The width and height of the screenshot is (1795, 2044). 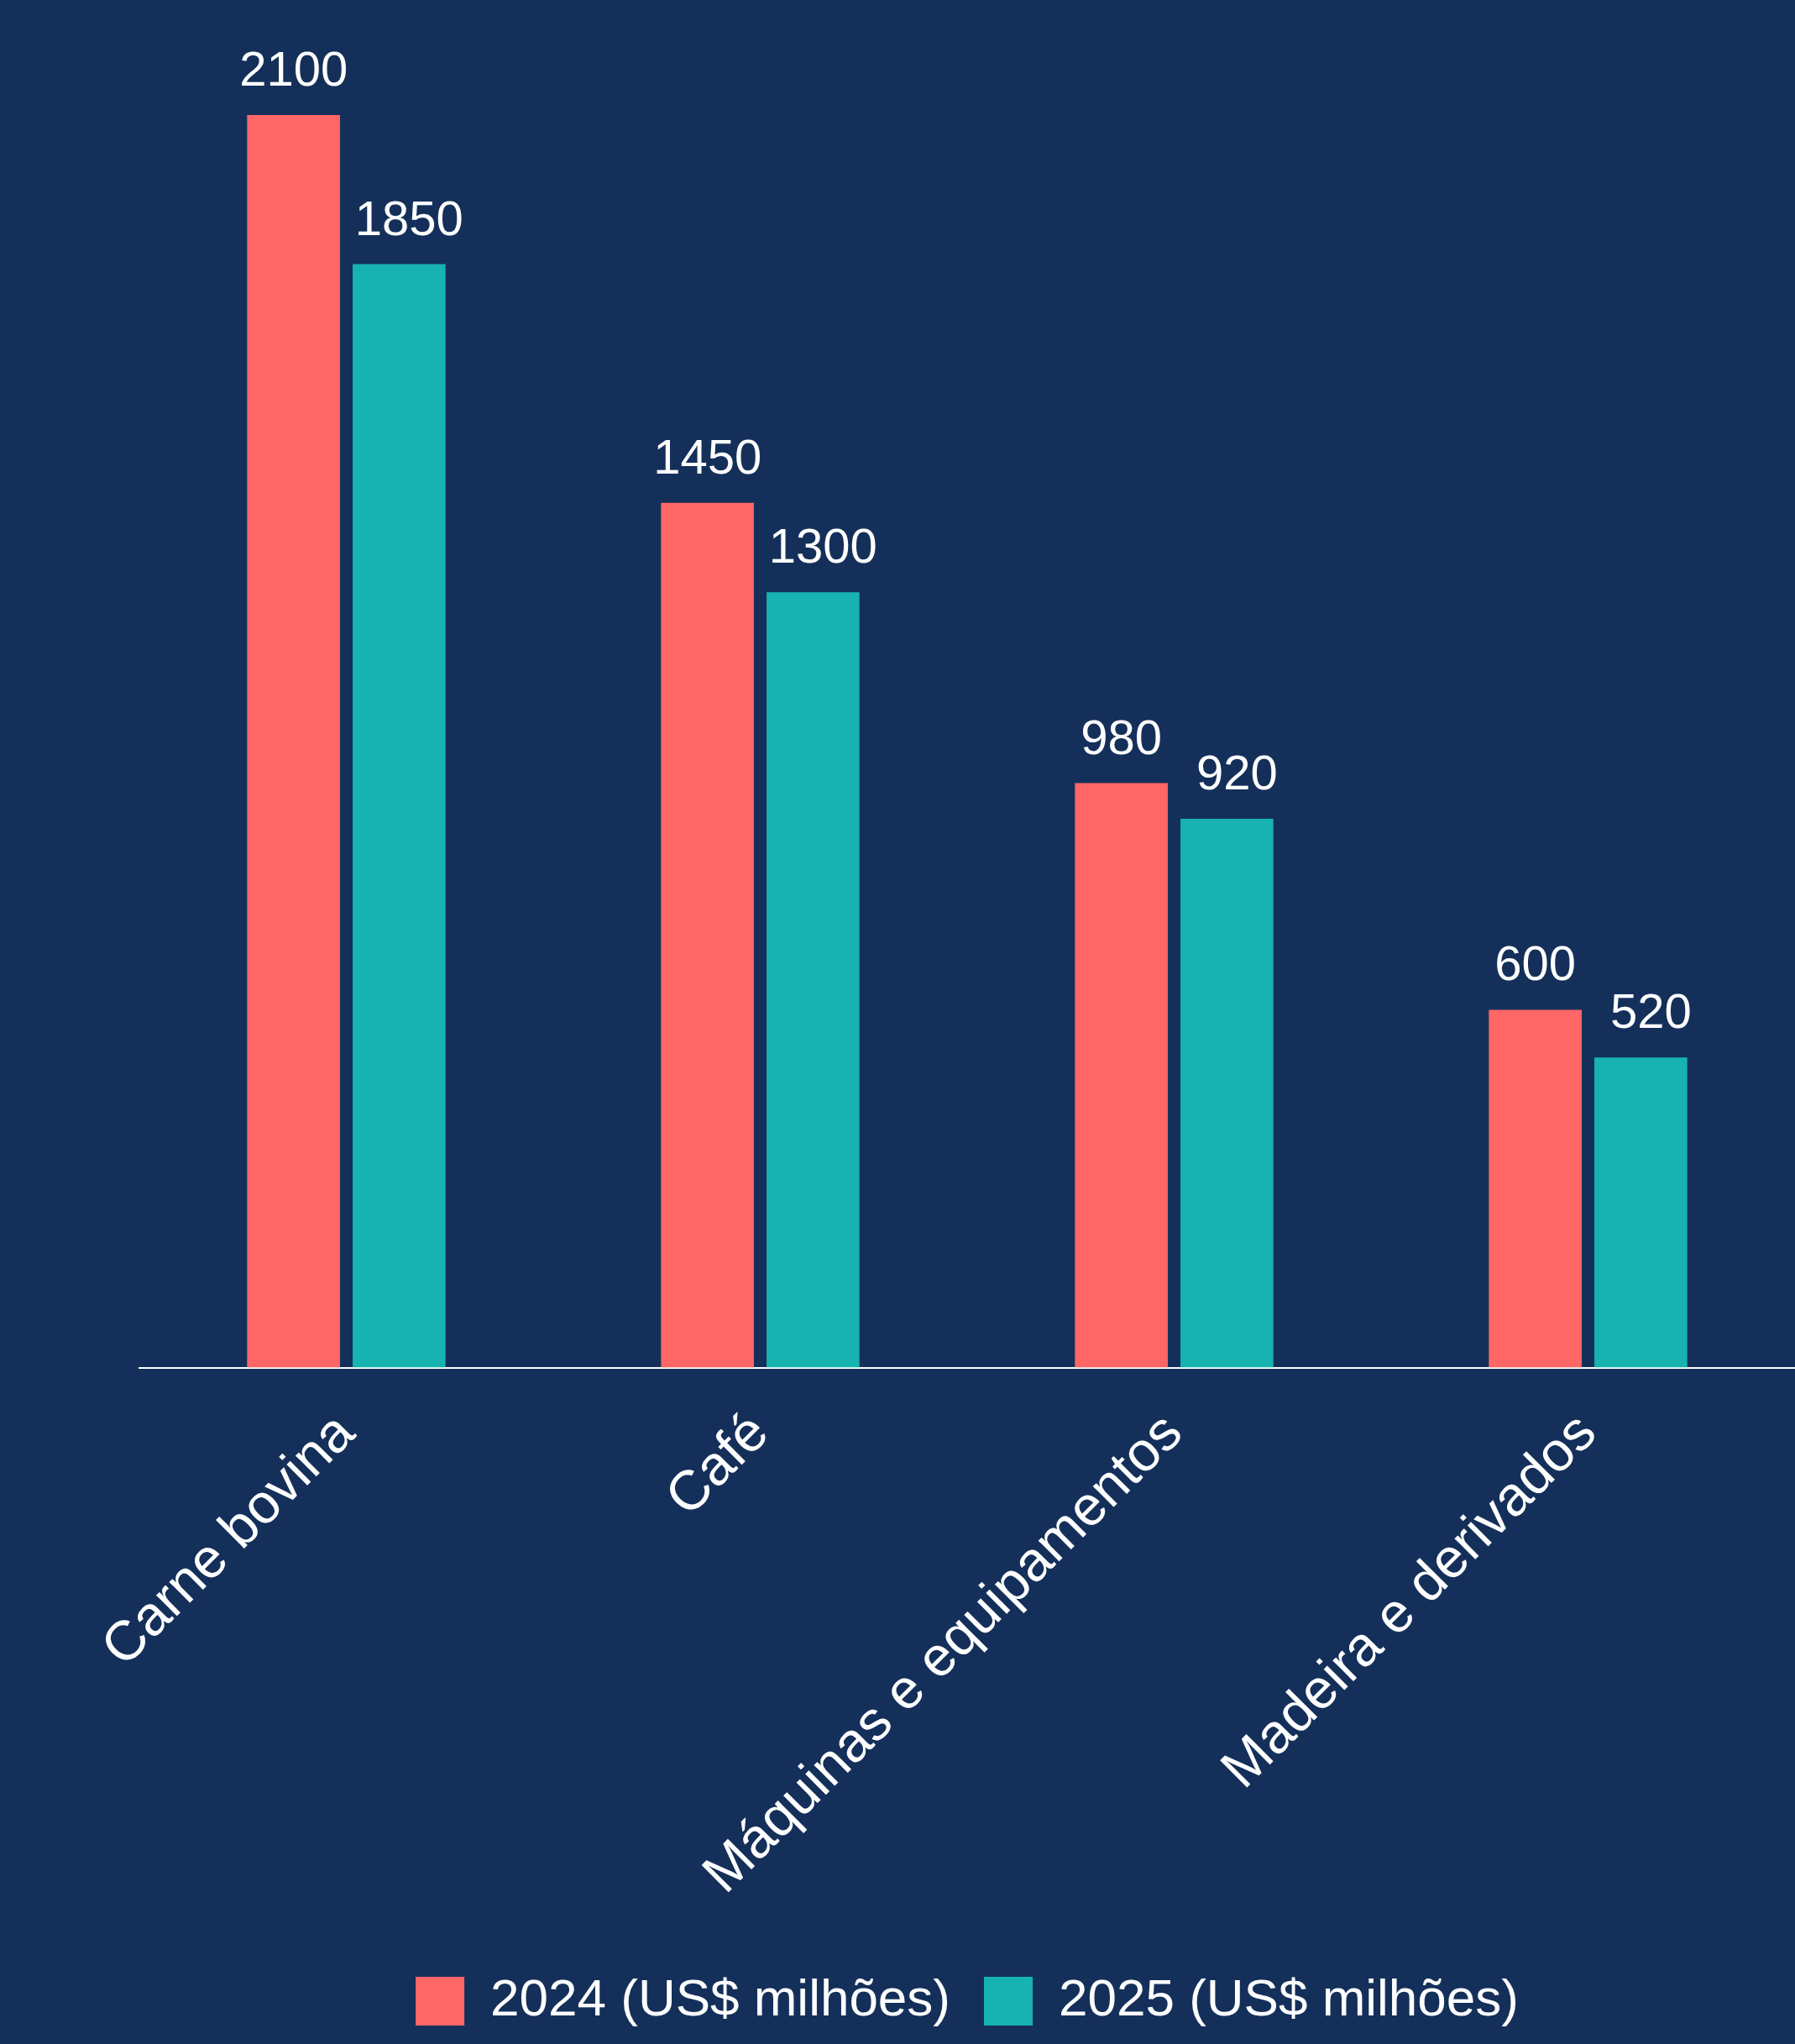 What do you see at coordinates (408, 218) in the screenshot?
I see `data-label: 1850` at bounding box center [408, 218].